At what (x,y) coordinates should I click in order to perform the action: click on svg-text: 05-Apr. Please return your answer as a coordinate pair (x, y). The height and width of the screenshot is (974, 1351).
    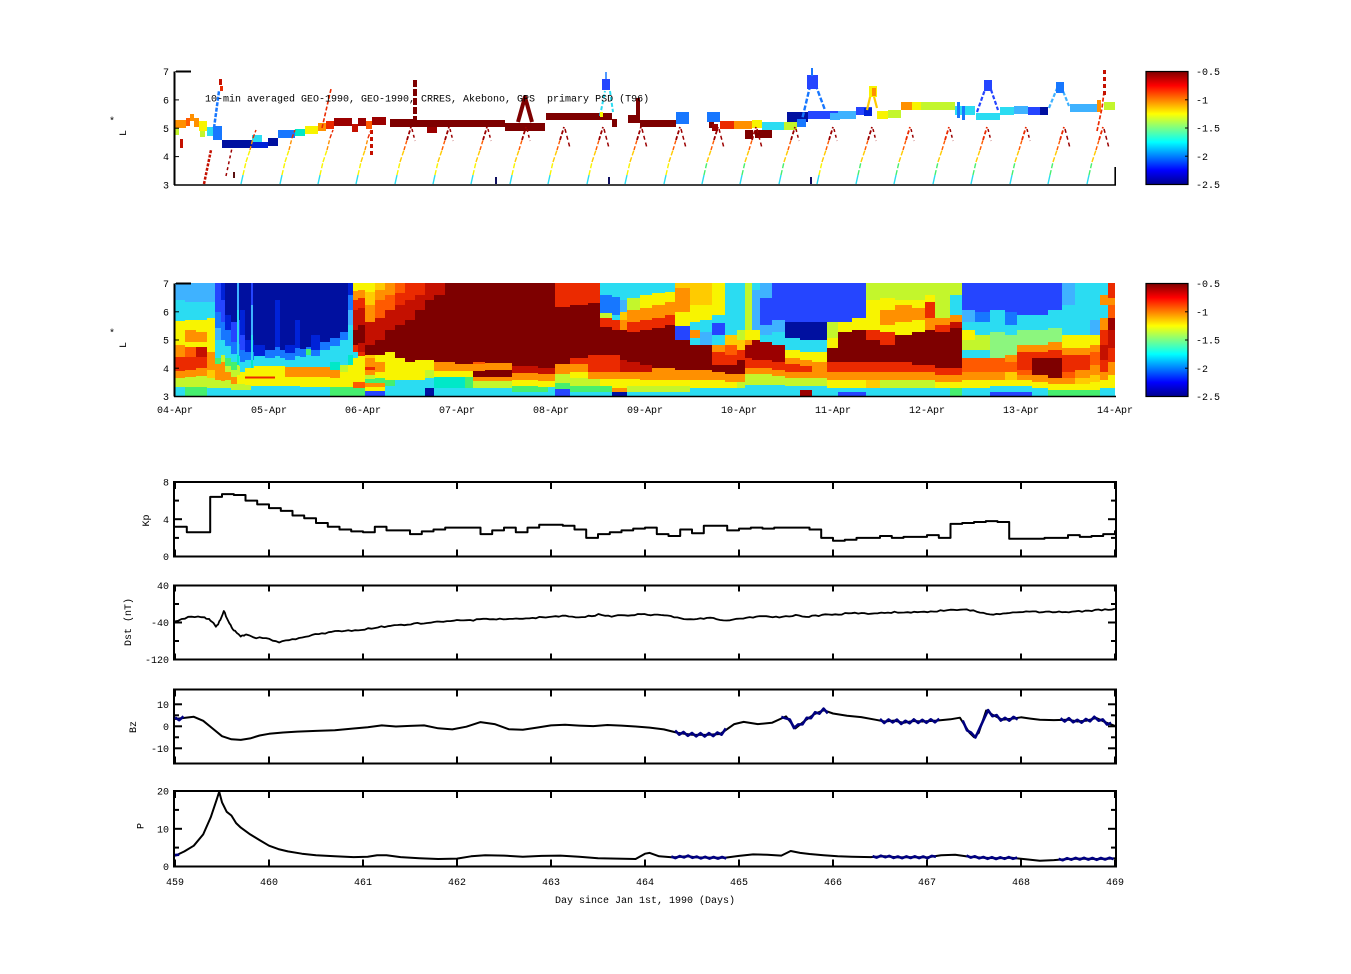
    Looking at the image, I should click on (269, 411).